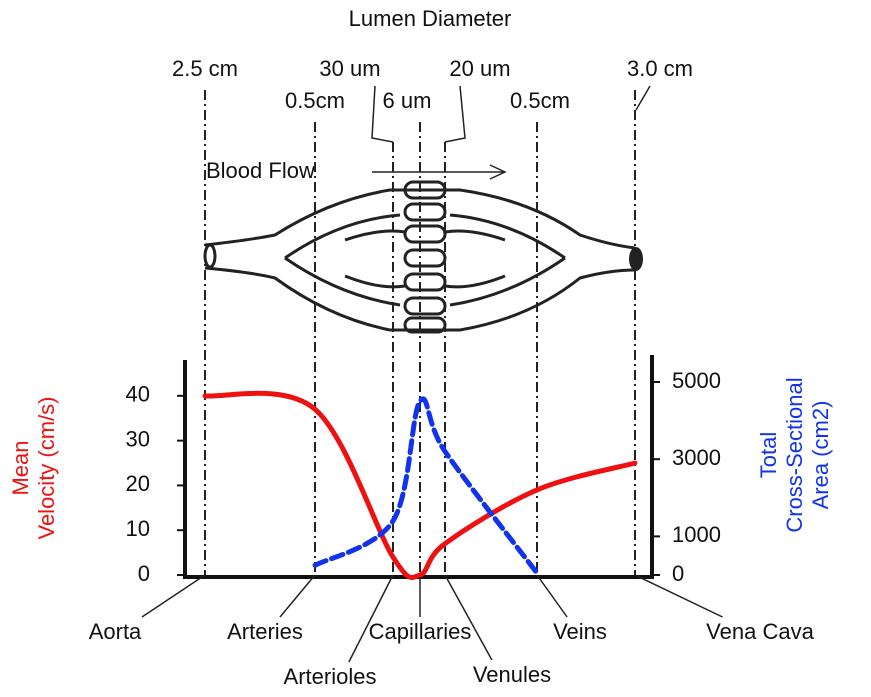 The image size is (871, 697). I want to click on y2-axis-label: Area (cm2), so click(820, 455).